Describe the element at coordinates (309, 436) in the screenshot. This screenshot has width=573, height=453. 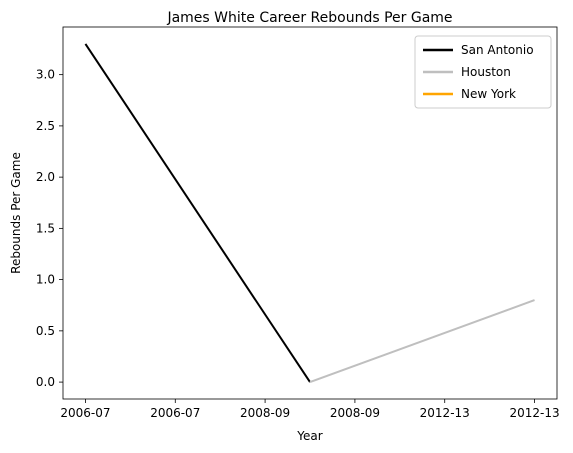
I see `x-axis-label: Year` at that location.